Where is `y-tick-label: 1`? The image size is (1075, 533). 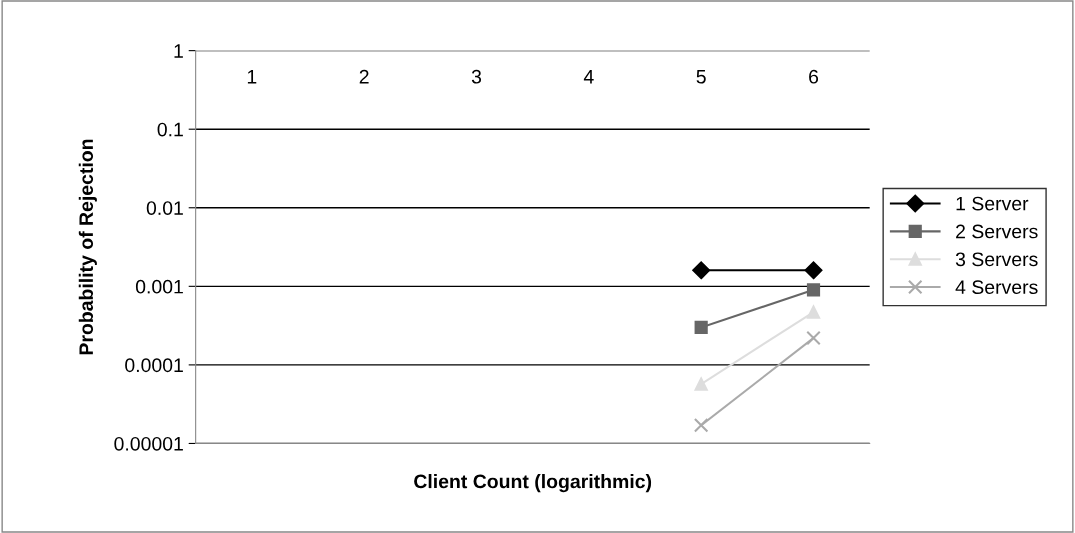 y-tick-label: 1 is located at coordinates (178, 51).